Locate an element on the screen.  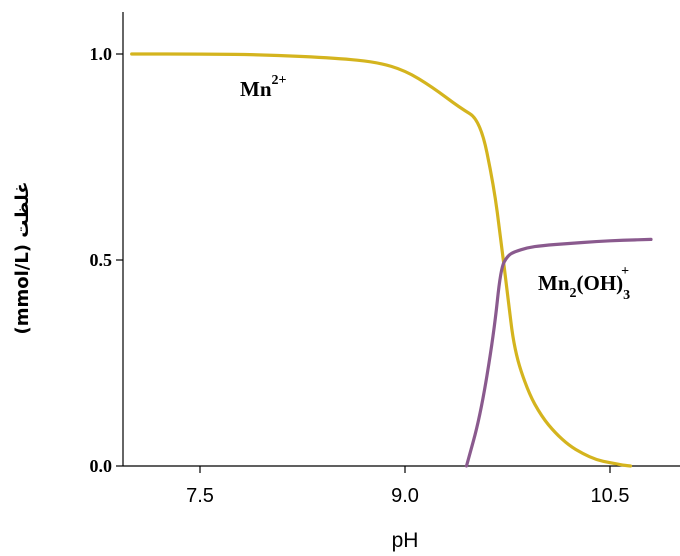
annotation-mn2oh3plus: Mn2(OH)3 + is located at coordinates (584, 283).